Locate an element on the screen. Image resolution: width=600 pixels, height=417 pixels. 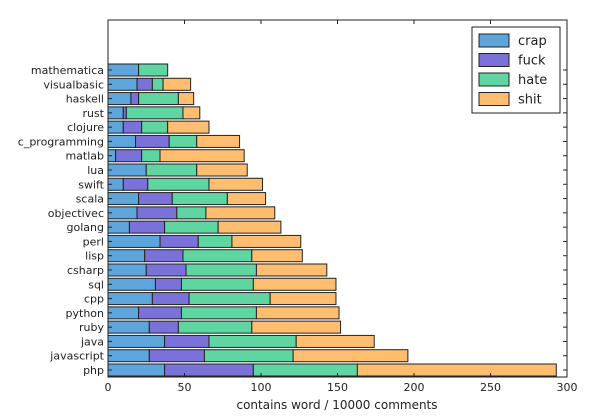
y-tick-label: haskell is located at coordinates (85, 99).